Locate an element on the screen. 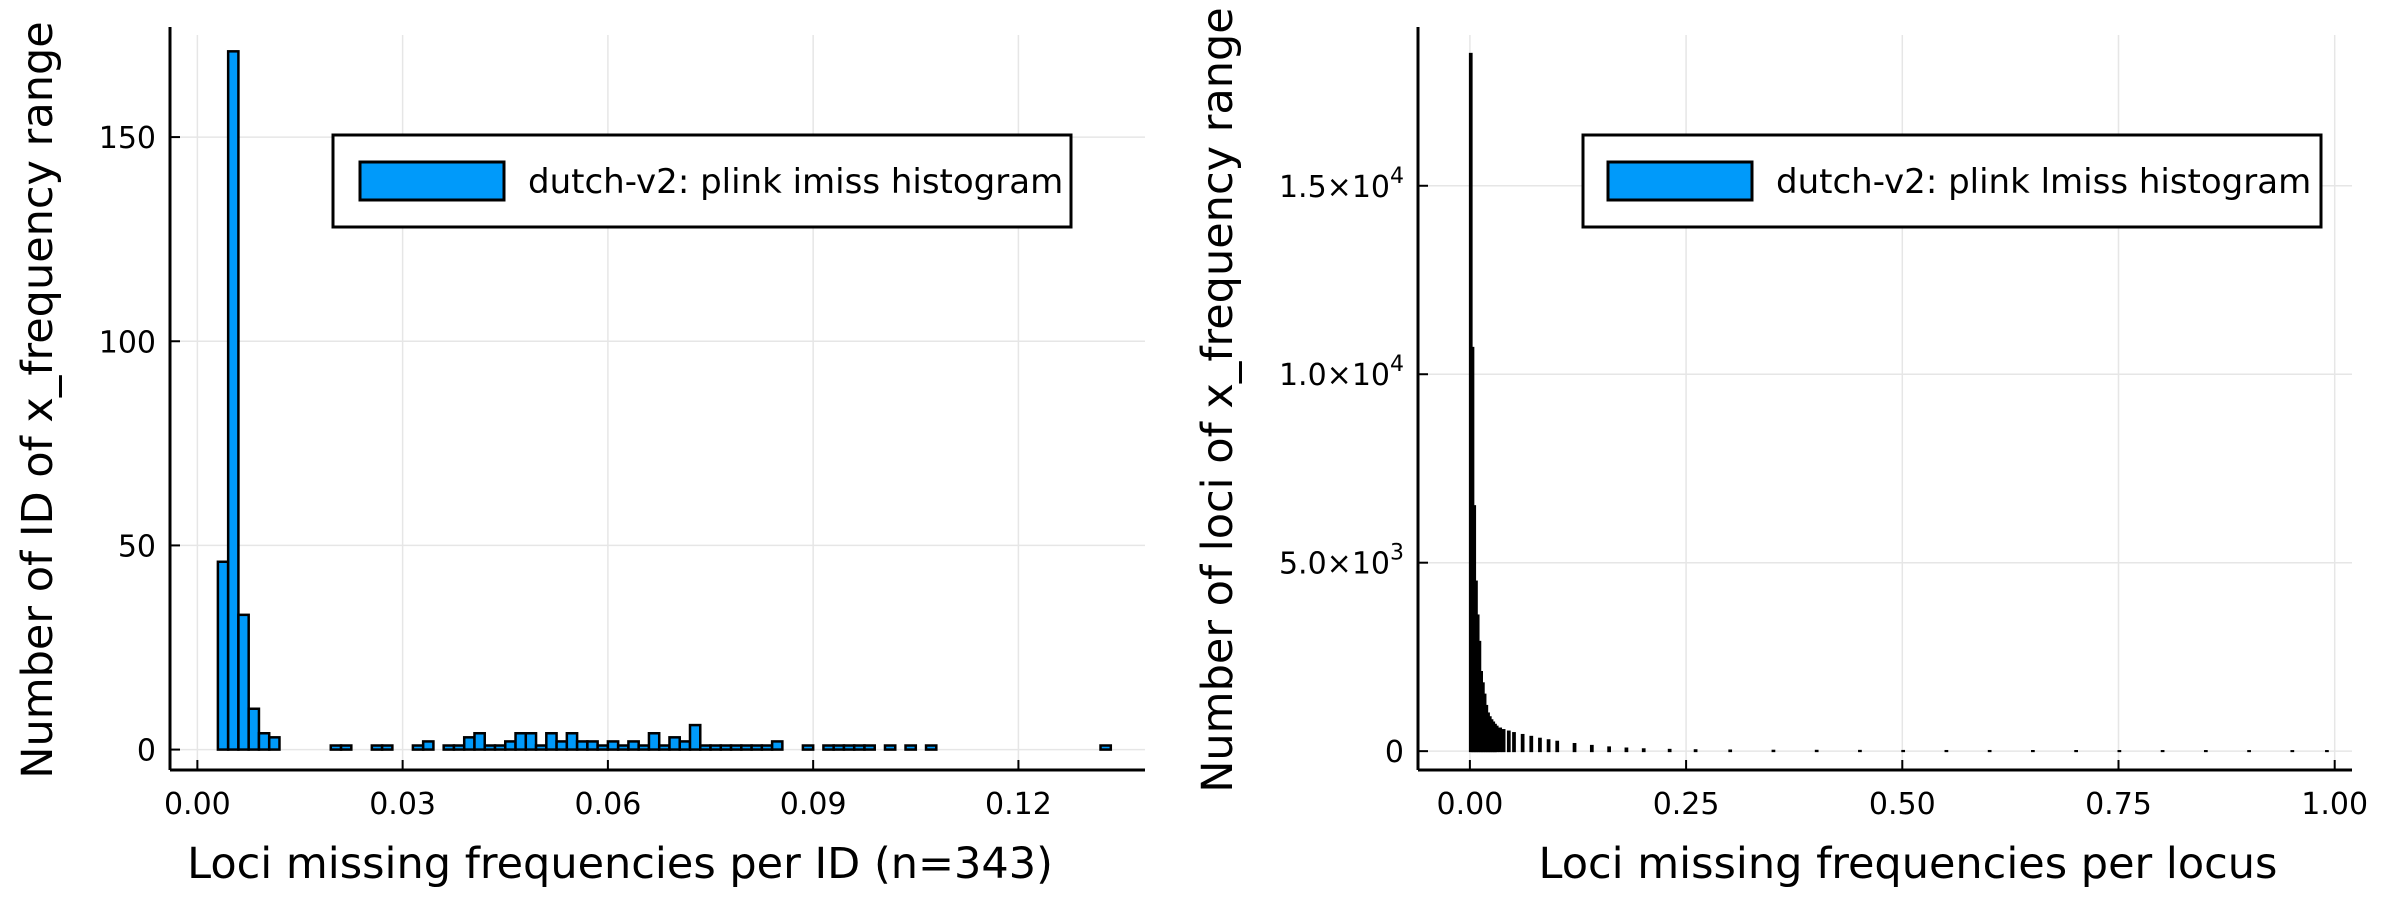  y-tick-label: 100 is located at coordinates (127, 342).